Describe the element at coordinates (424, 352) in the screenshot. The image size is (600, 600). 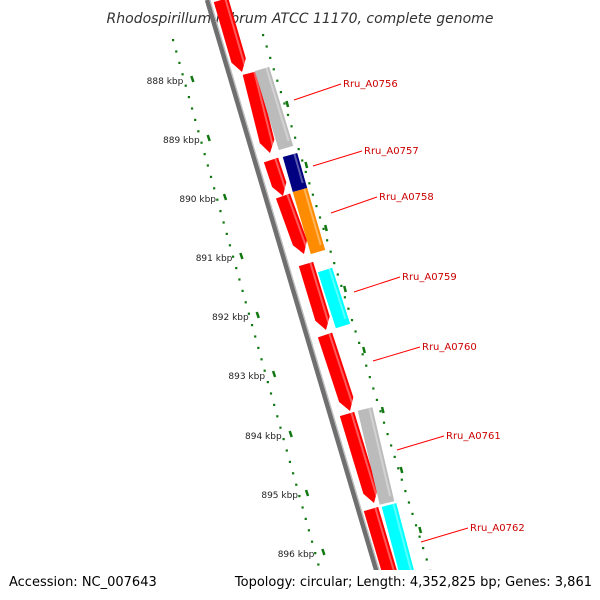
I see `gene-label-rru-a0760: Rru_A0760` at that location.